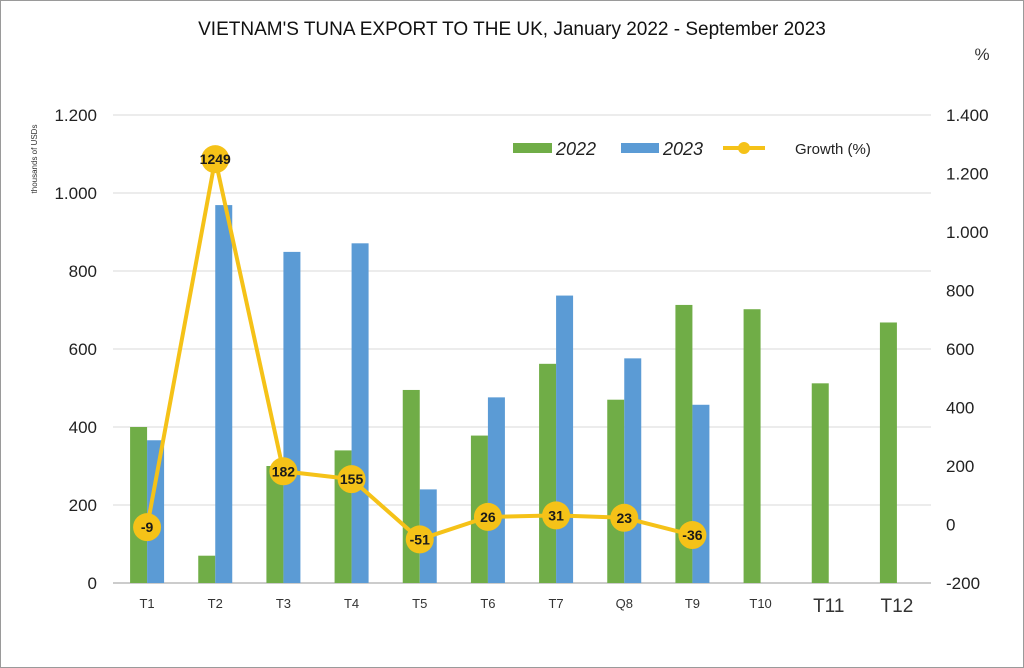 This screenshot has height=668, width=1024. I want to click on growth-data-label: -51, so click(420, 539).